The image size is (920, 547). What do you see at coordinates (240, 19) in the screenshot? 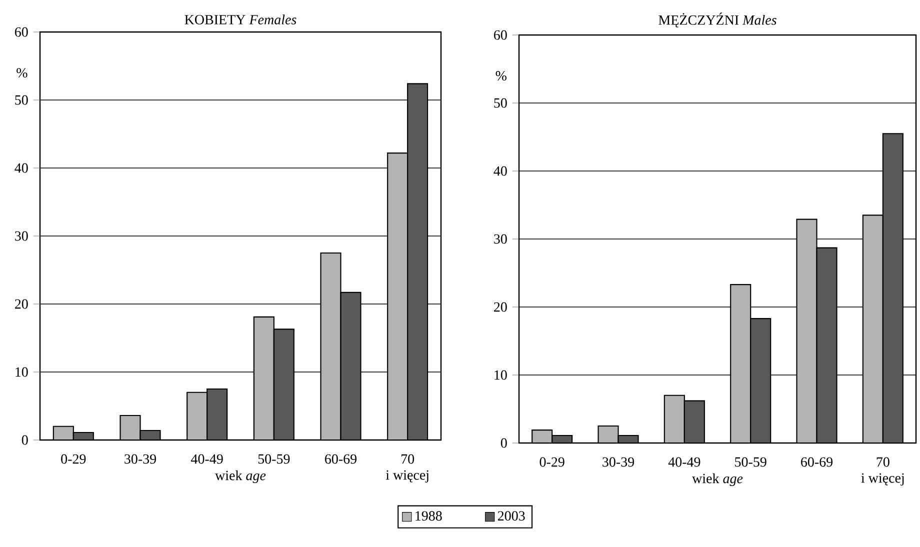
I see `chart-title: KOBIETY Females` at bounding box center [240, 19].